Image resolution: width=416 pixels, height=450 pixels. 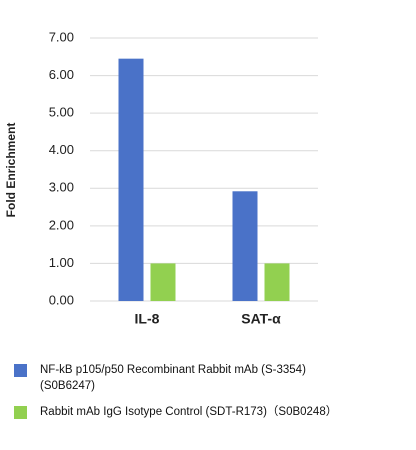 I want to click on y-tick-label: 3.00, so click(x=61, y=187).